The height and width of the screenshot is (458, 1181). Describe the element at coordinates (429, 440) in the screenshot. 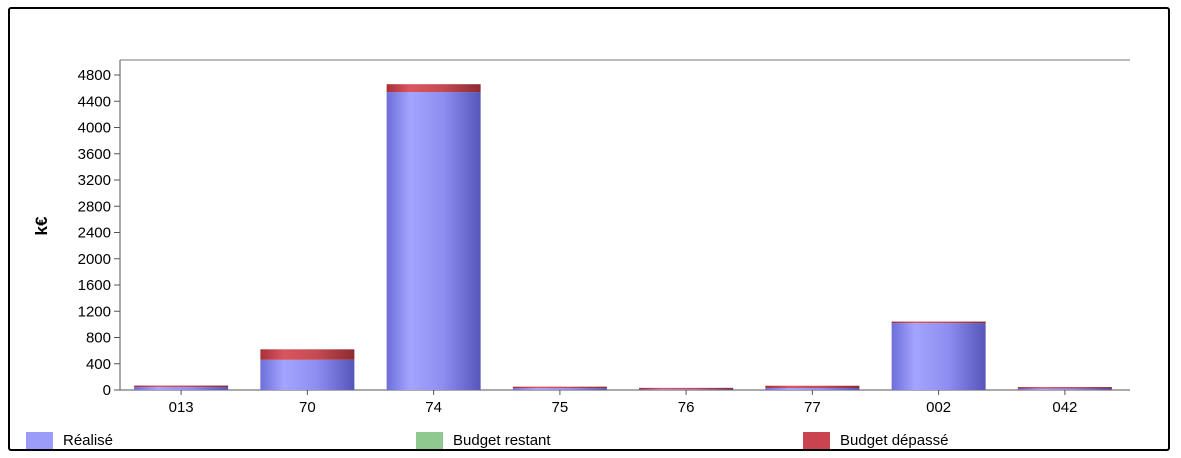

I see `legend-swatch-budget-restant` at that location.